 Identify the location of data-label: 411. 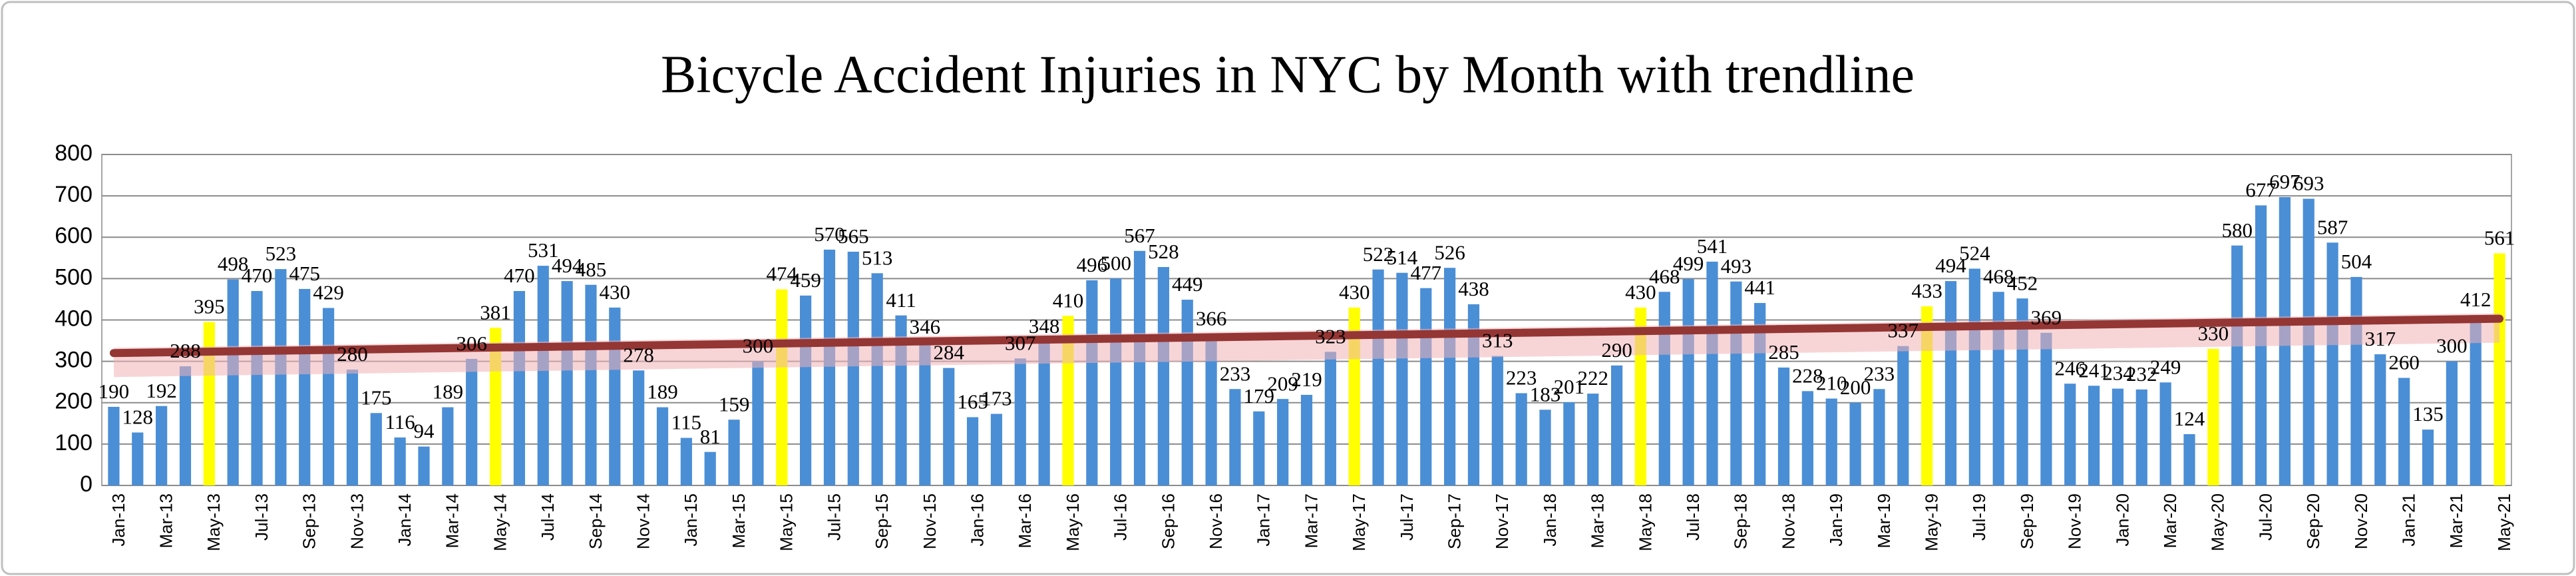
(901, 300).